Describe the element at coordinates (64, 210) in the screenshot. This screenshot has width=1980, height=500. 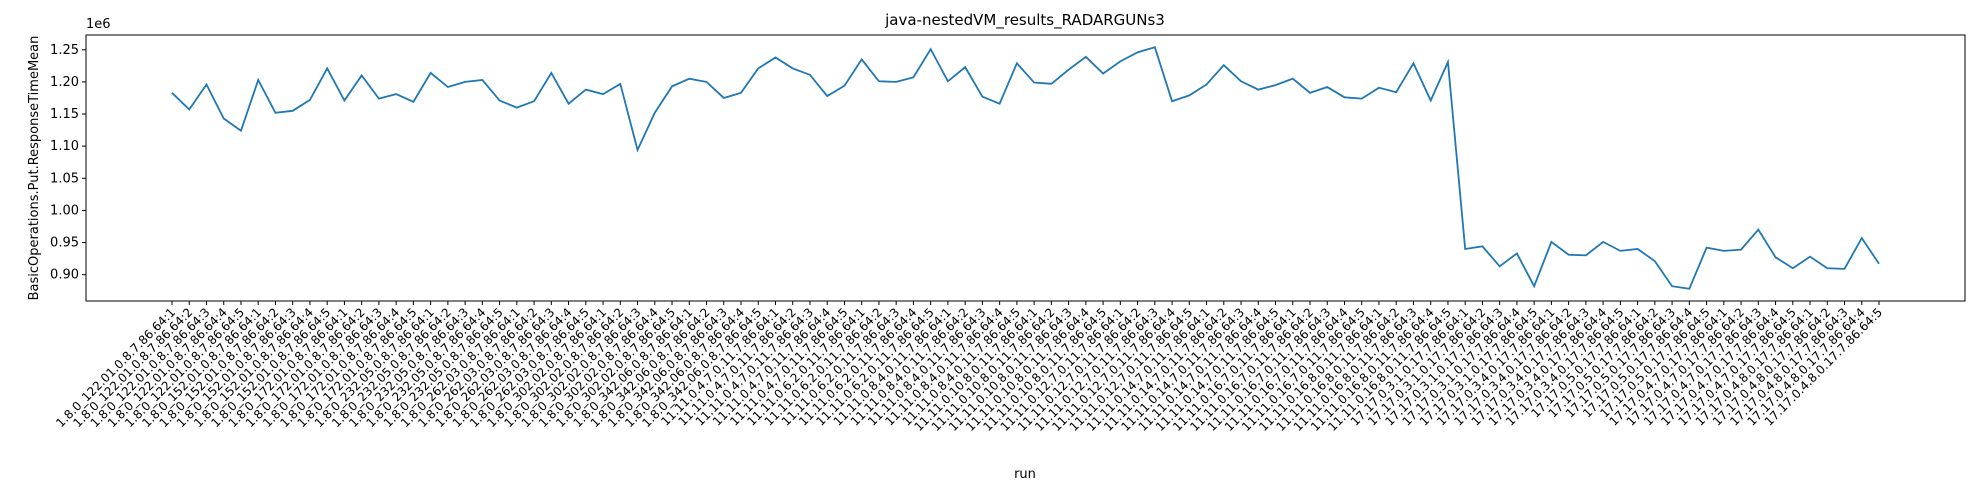
I see `y-tick-label: 1.00` at that location.